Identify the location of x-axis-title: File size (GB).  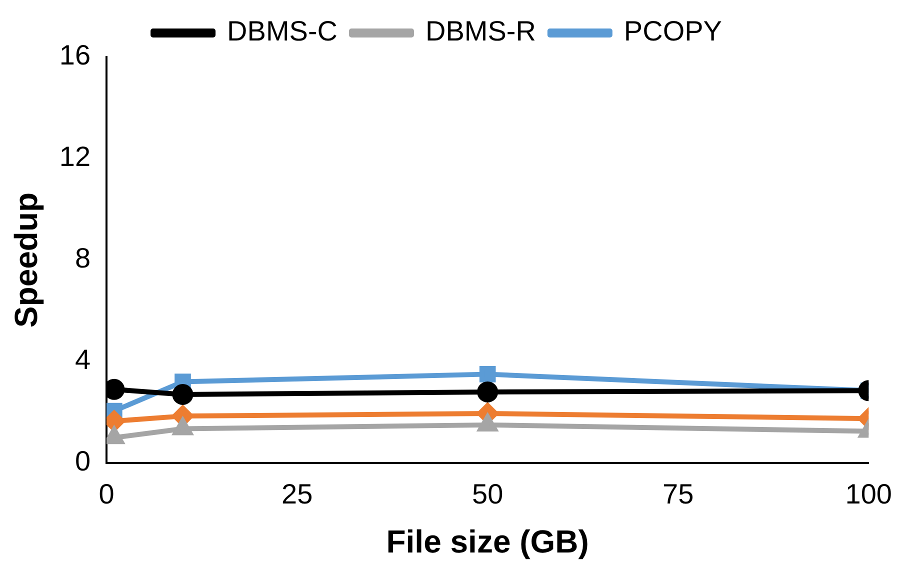
(487, 542).